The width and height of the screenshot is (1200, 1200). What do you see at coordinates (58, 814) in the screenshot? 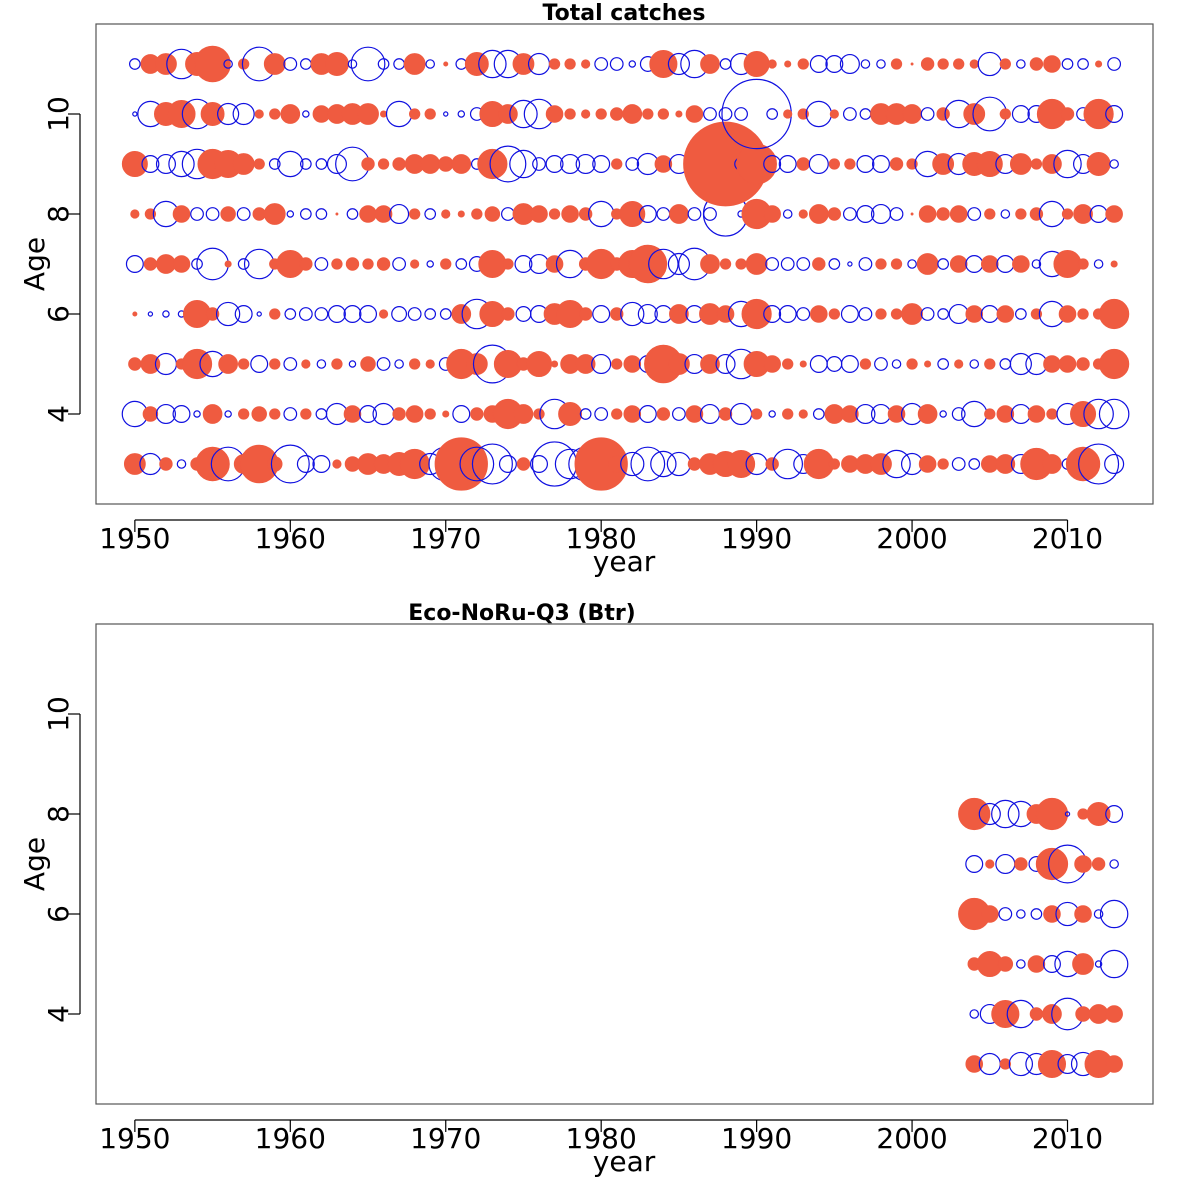
I see `y-tick-label: 8` at bounding box center [58, 814].